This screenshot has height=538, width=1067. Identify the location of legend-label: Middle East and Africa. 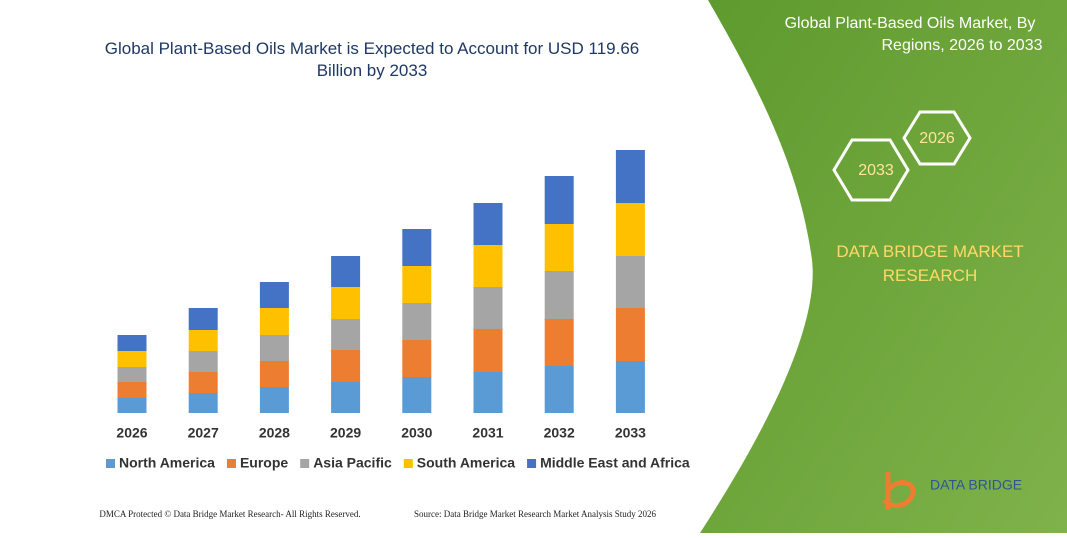
(615, 463).